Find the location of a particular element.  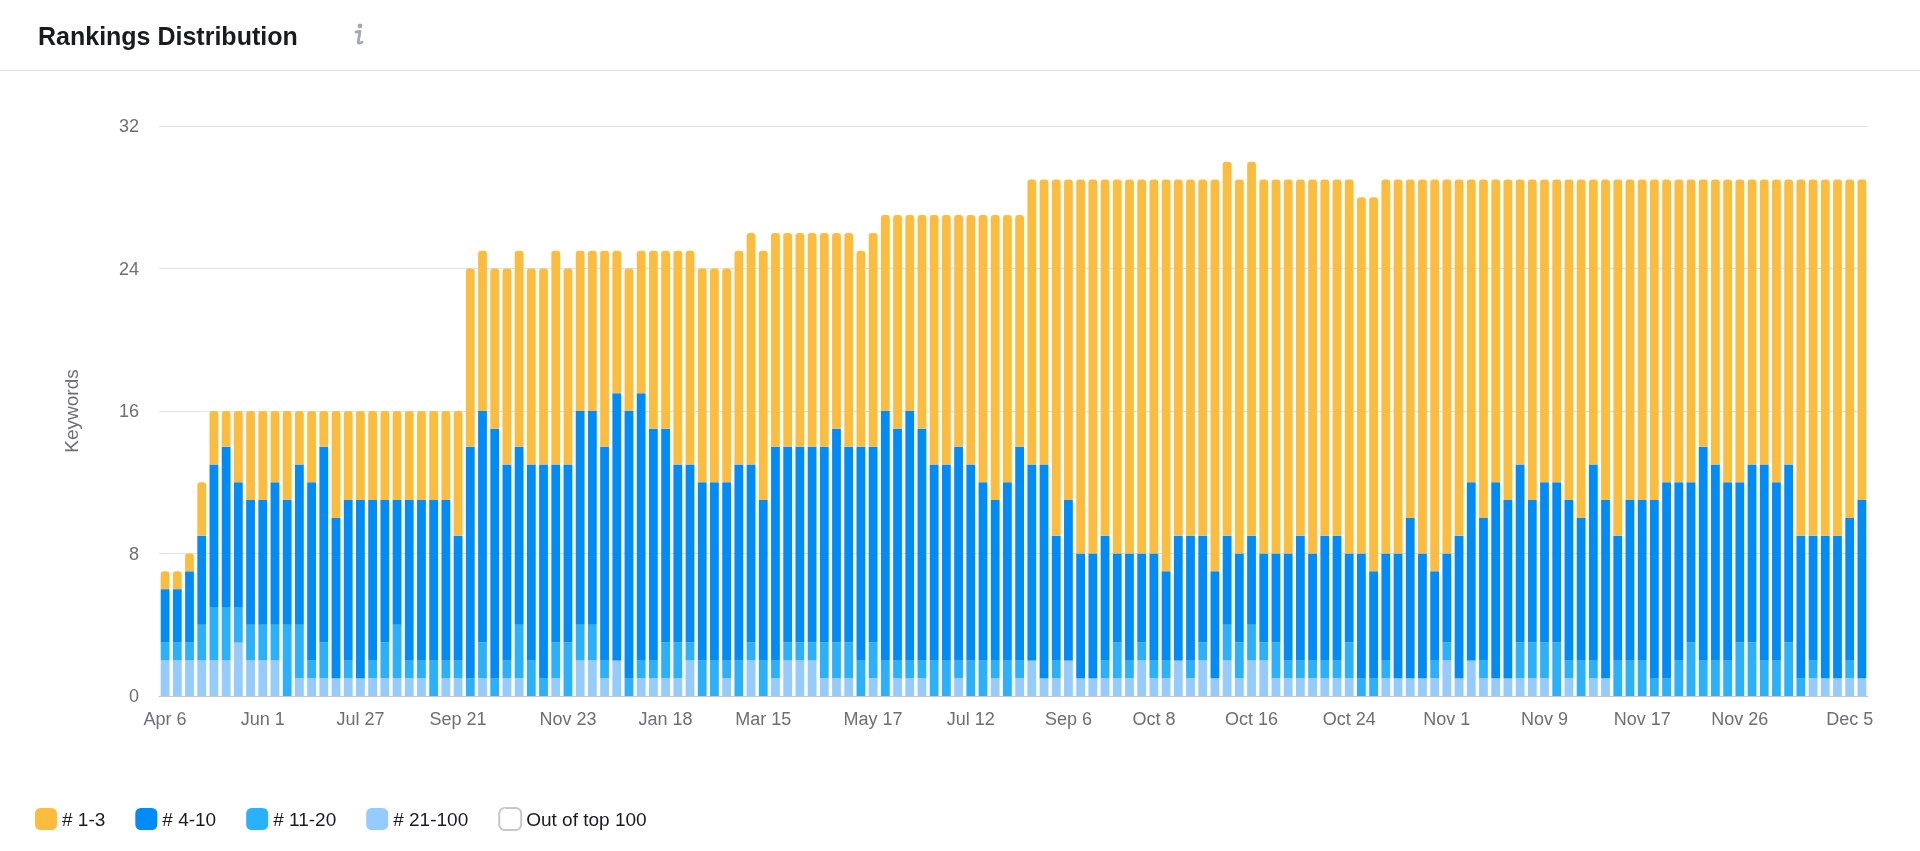

x-tick-label: Sep 6 is located at coordinates (1068, 719).